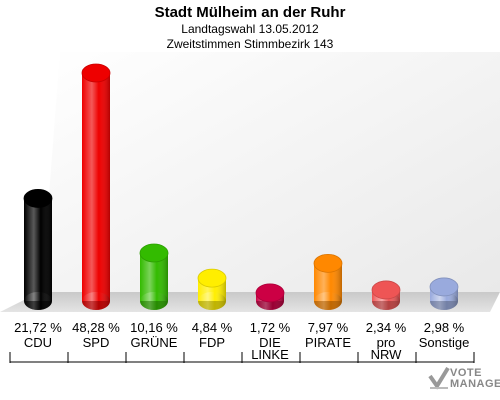  I want to click on bar-sonstige, so click(444, 293).